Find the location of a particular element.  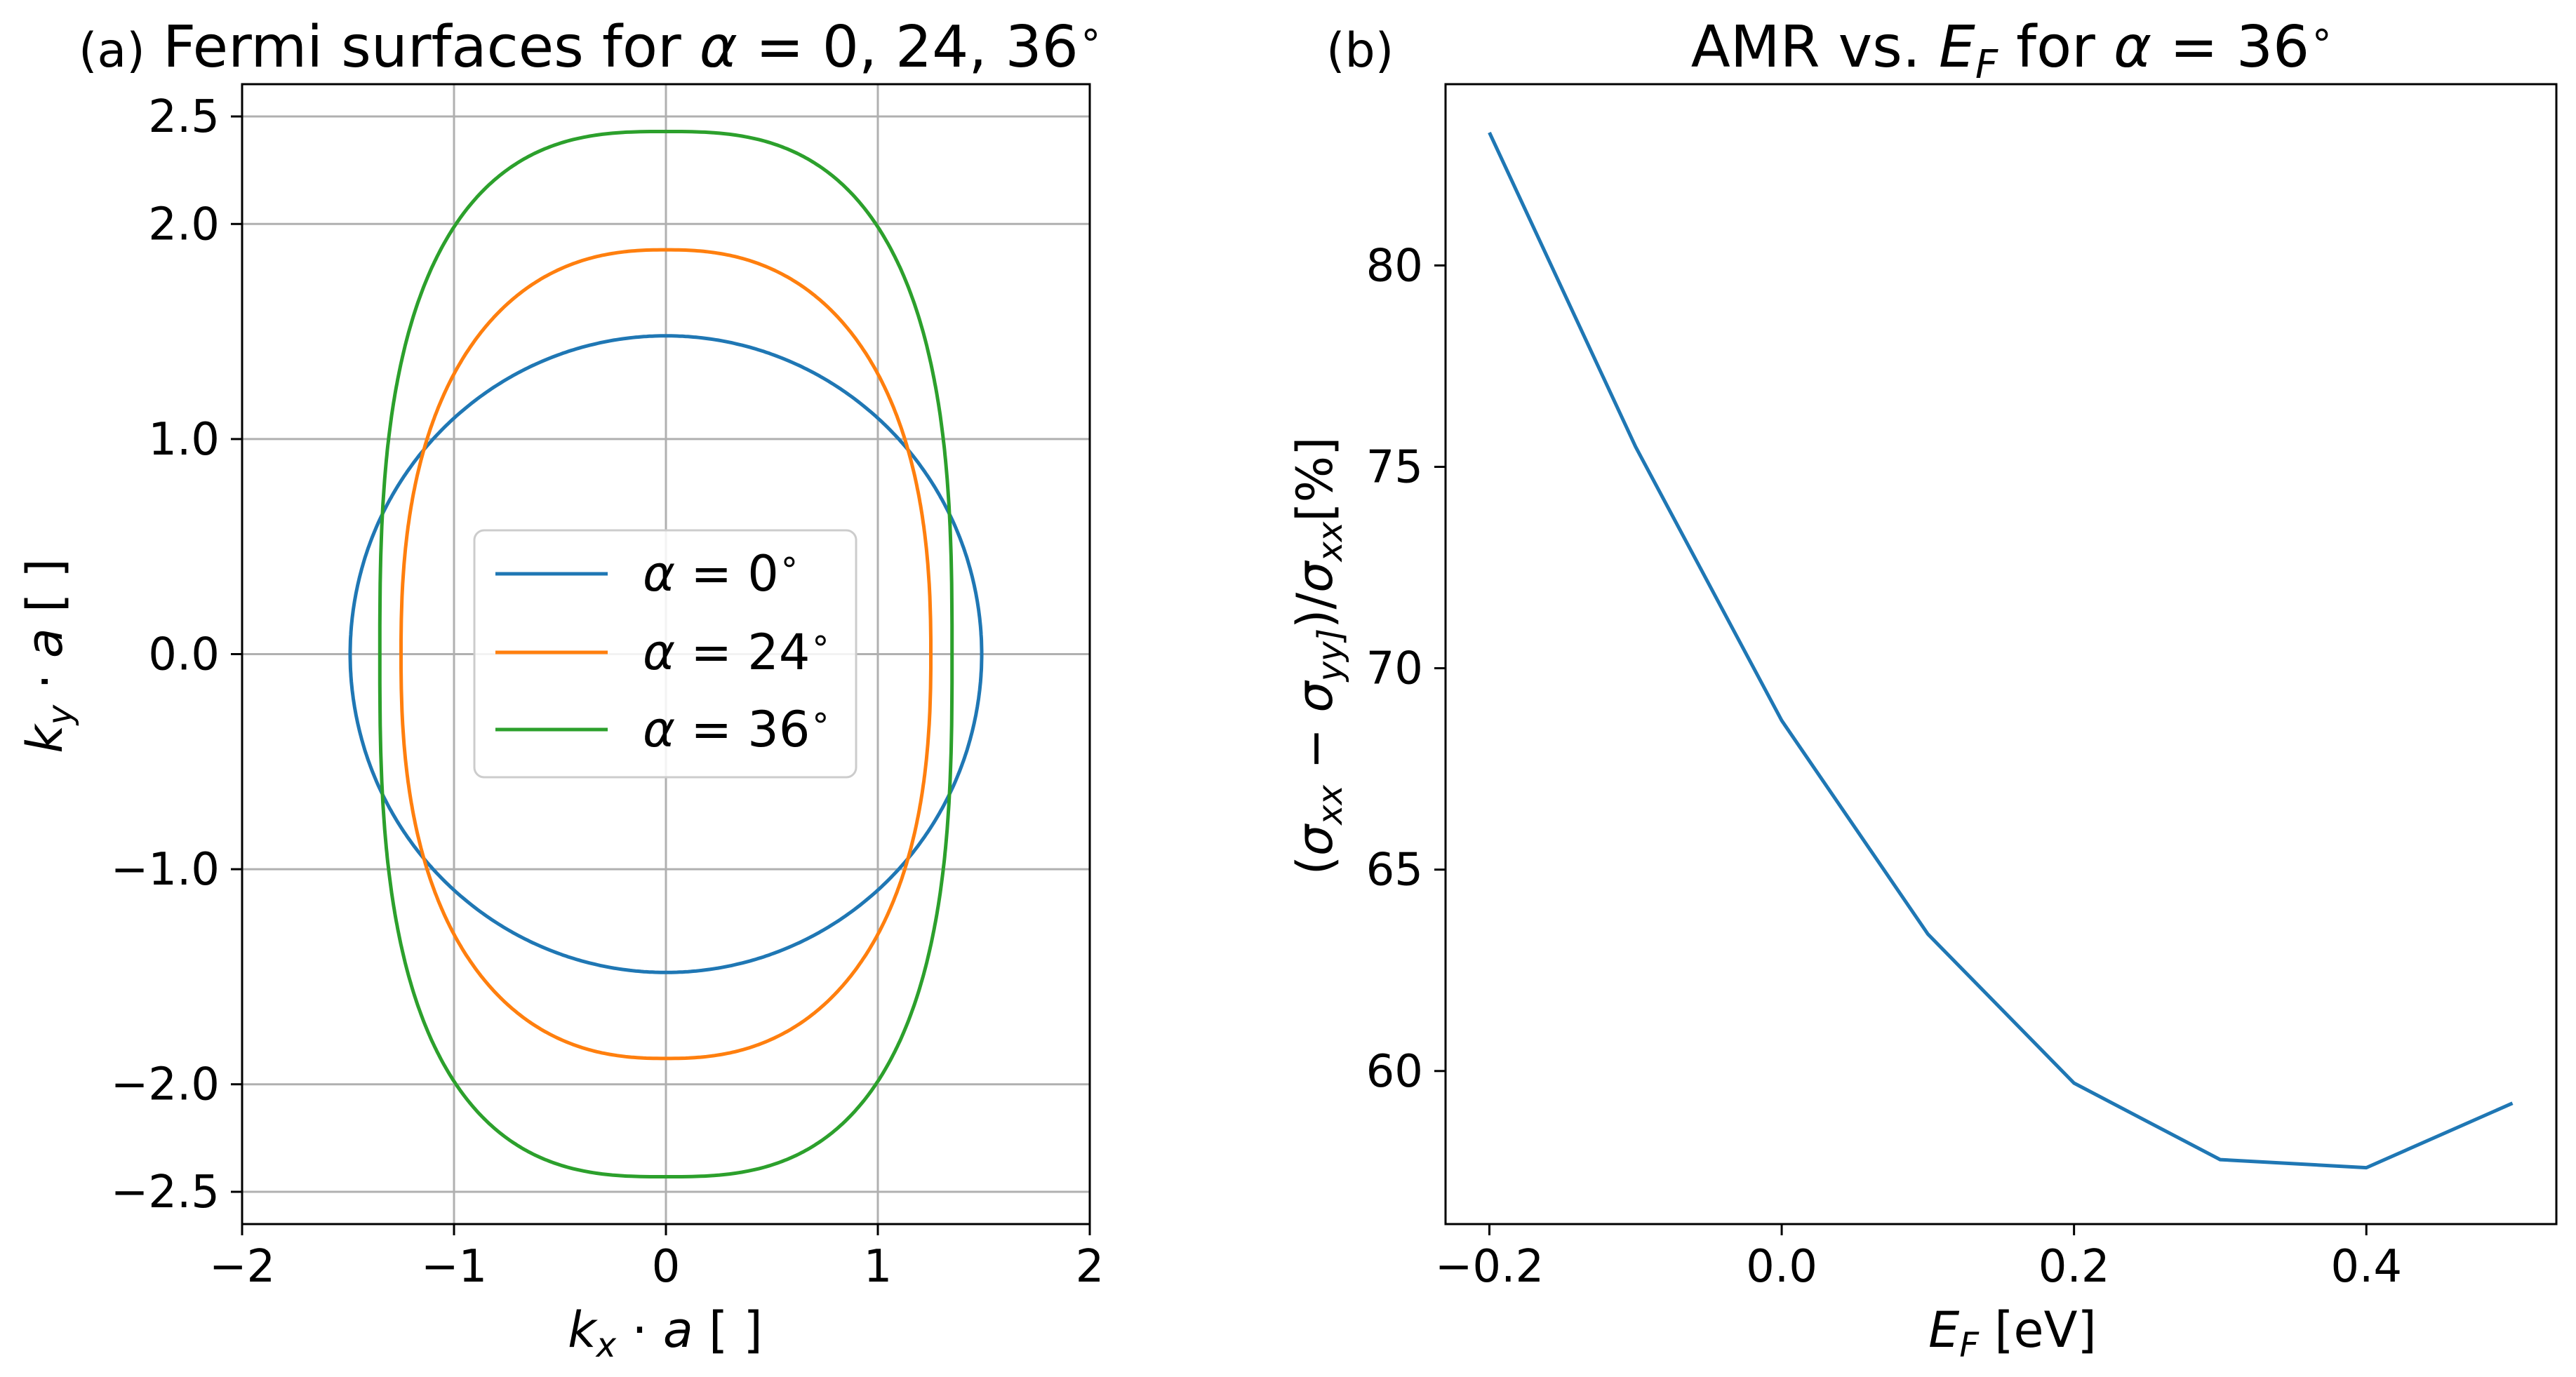

x-tick-label: 2 is located at coordinates (1090, 1267).